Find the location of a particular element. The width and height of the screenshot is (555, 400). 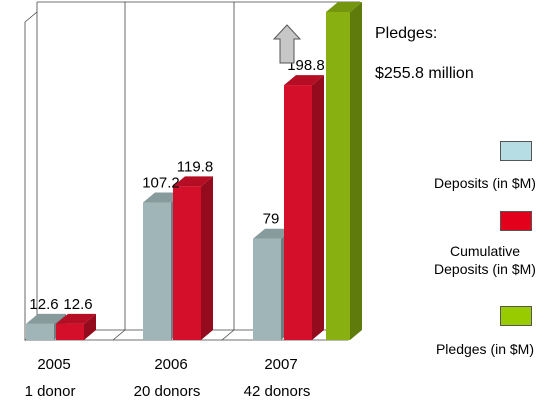

sublabel-2006: 20 donors is located at coordinates (167, 391).